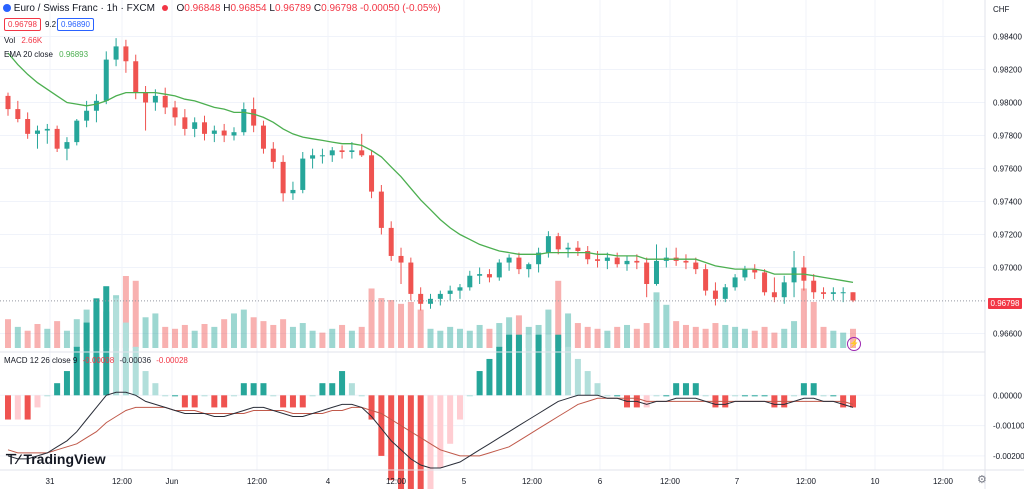  I want to click on time-tick-label: 31, so click(50, 481).